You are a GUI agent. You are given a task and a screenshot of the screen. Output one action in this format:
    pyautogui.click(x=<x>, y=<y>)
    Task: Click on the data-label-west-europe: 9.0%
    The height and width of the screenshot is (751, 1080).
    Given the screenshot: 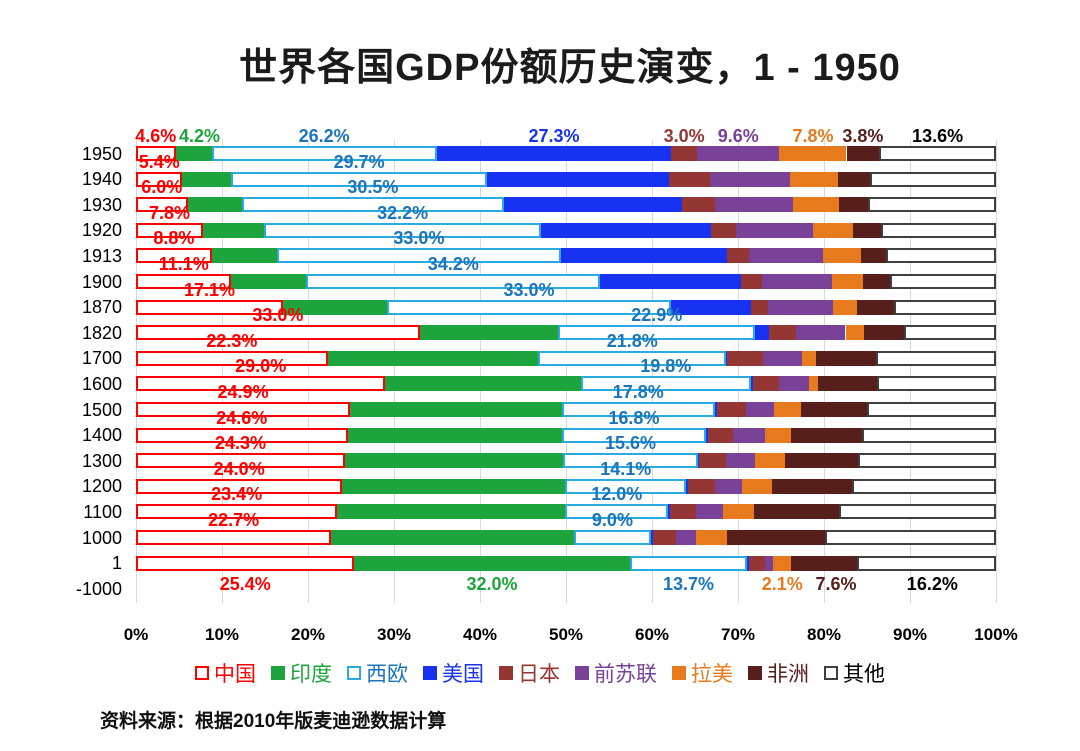 What is the action you would take?
    pyautogui.click(x=612, y=520)
    